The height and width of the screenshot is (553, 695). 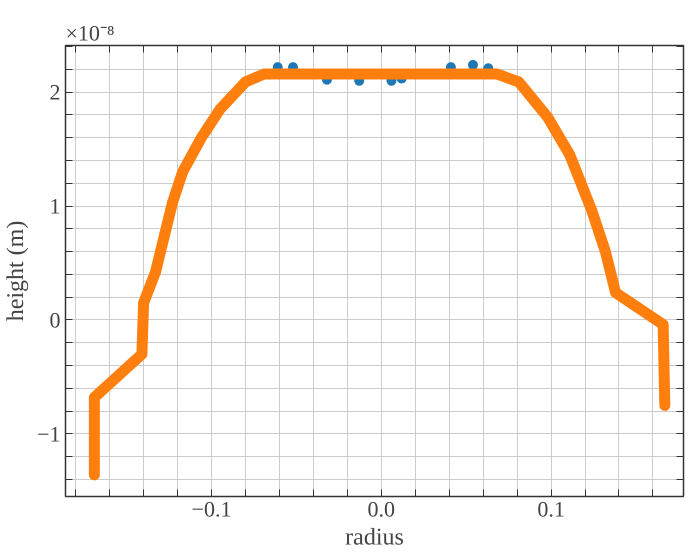 What do you see at coordinates (212, 509) in the screenshot?
I see `x-tick-label: −0.1` at bounding box center [212, 509].